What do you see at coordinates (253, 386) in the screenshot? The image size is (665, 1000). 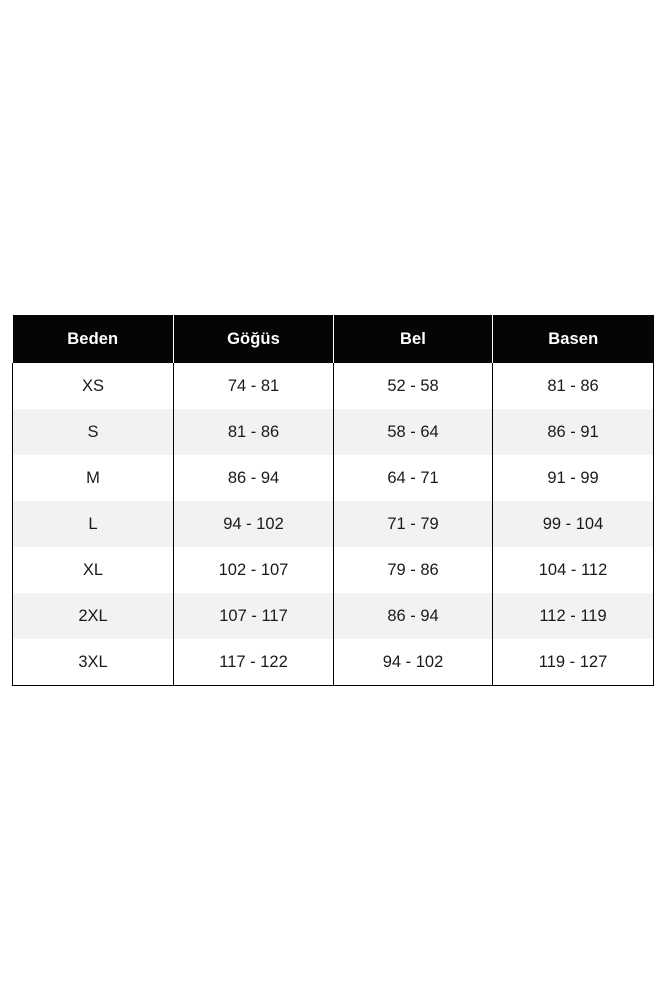 I see `cell-chest: 74 - 81` at bounding box center [253, 386].